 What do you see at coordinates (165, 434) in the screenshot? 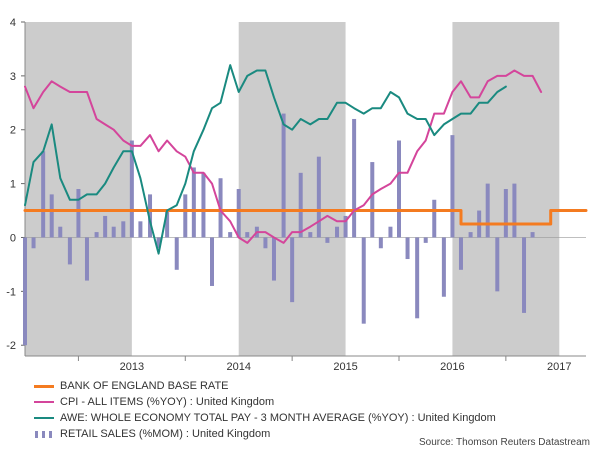
I see `legend-label-retail: RETAIL SALES (%MOM) : United Kingdom` at bounding box center [165, 434].